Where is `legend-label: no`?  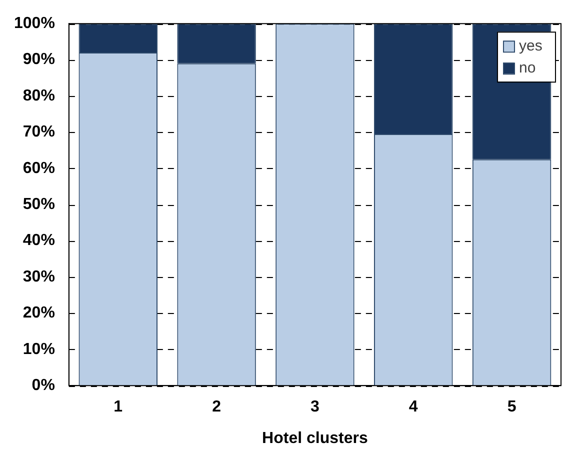 legend-label: no is located at coordinates (527, 68).